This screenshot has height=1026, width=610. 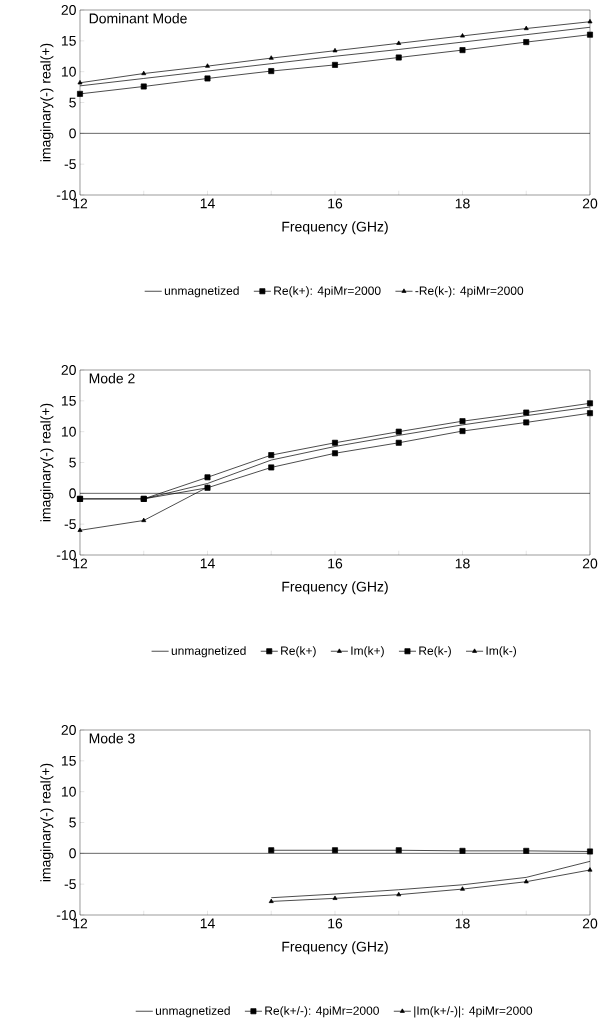 What do you see at coordinates (367, 652) in the screenshot?
I see `legend-label: Im(k+)` at bounding box center [367, 652].